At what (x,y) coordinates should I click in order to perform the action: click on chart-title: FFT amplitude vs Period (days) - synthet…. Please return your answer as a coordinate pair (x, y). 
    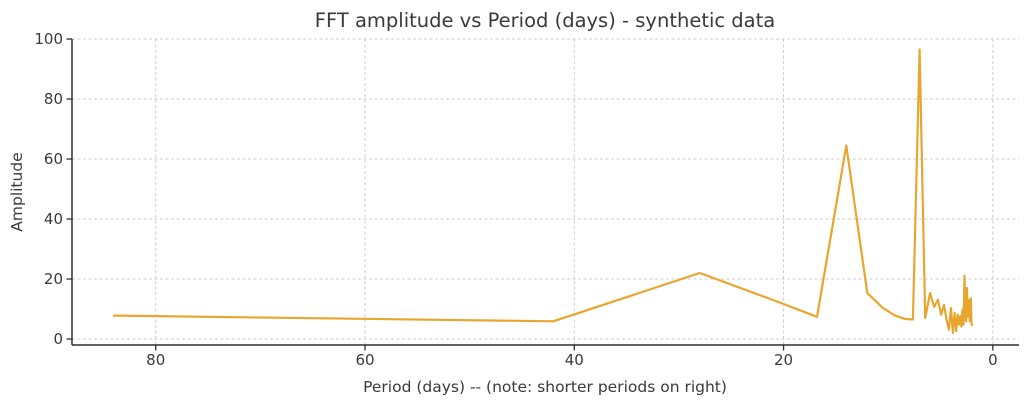
    Looking at the image, I should click on (545, 20).